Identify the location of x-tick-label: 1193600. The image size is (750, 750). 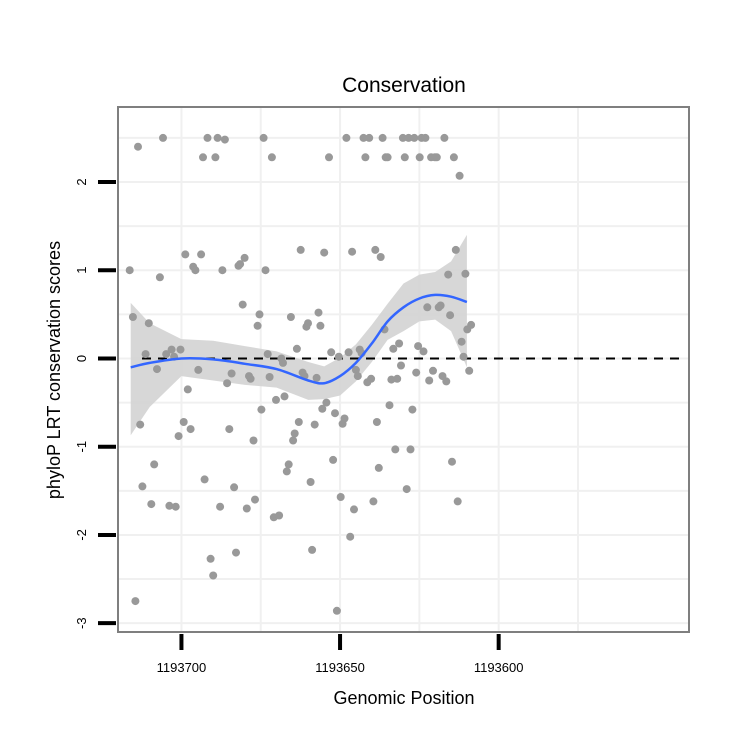
(499, 667).